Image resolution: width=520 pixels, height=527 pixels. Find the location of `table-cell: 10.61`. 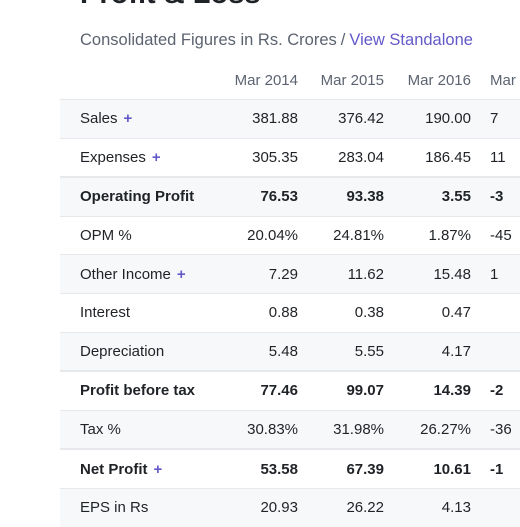

table-cell: 10.61 is located at coordinates (452, 469).